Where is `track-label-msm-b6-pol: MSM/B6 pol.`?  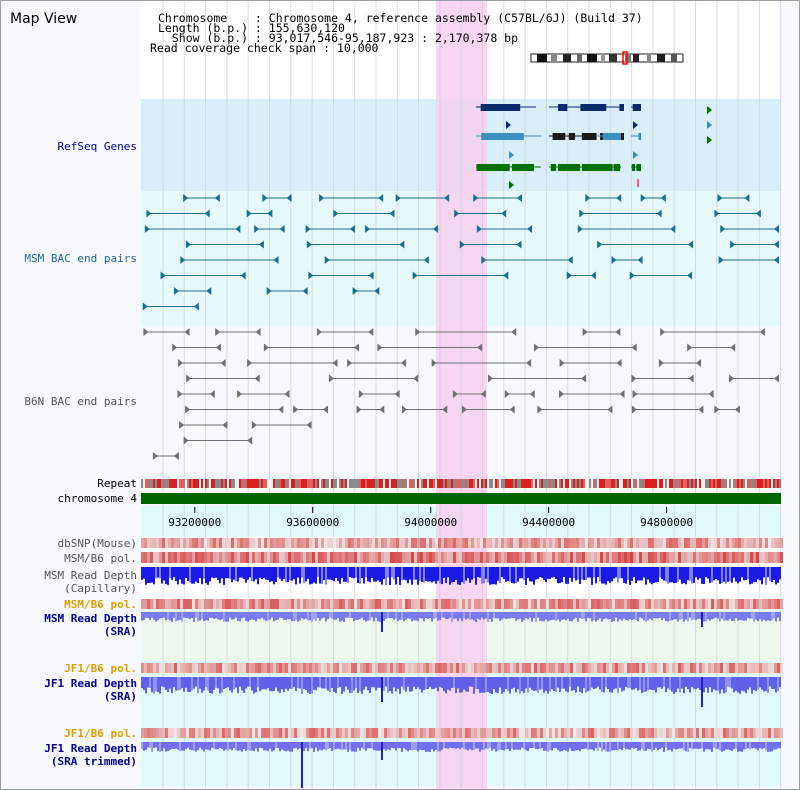
track-label-msm-b6-pol: MSM/B6 pol. is located at coordinates (100, 558).